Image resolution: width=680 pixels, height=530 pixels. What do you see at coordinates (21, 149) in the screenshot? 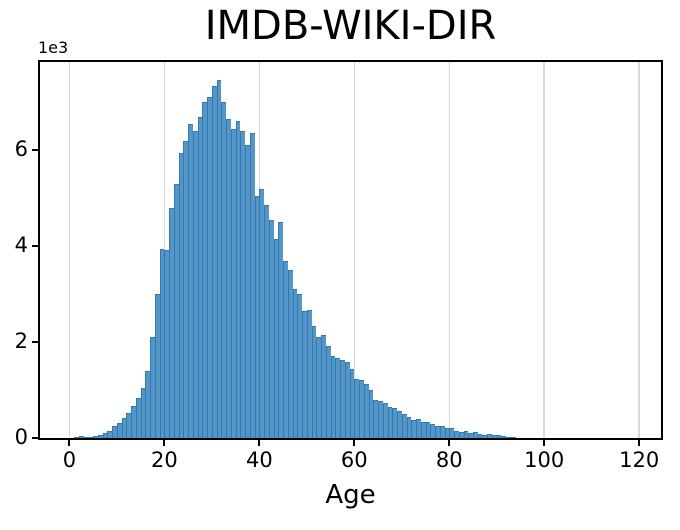
I see `y-ticklabel-6: 6` at bounding box center [21, 149].